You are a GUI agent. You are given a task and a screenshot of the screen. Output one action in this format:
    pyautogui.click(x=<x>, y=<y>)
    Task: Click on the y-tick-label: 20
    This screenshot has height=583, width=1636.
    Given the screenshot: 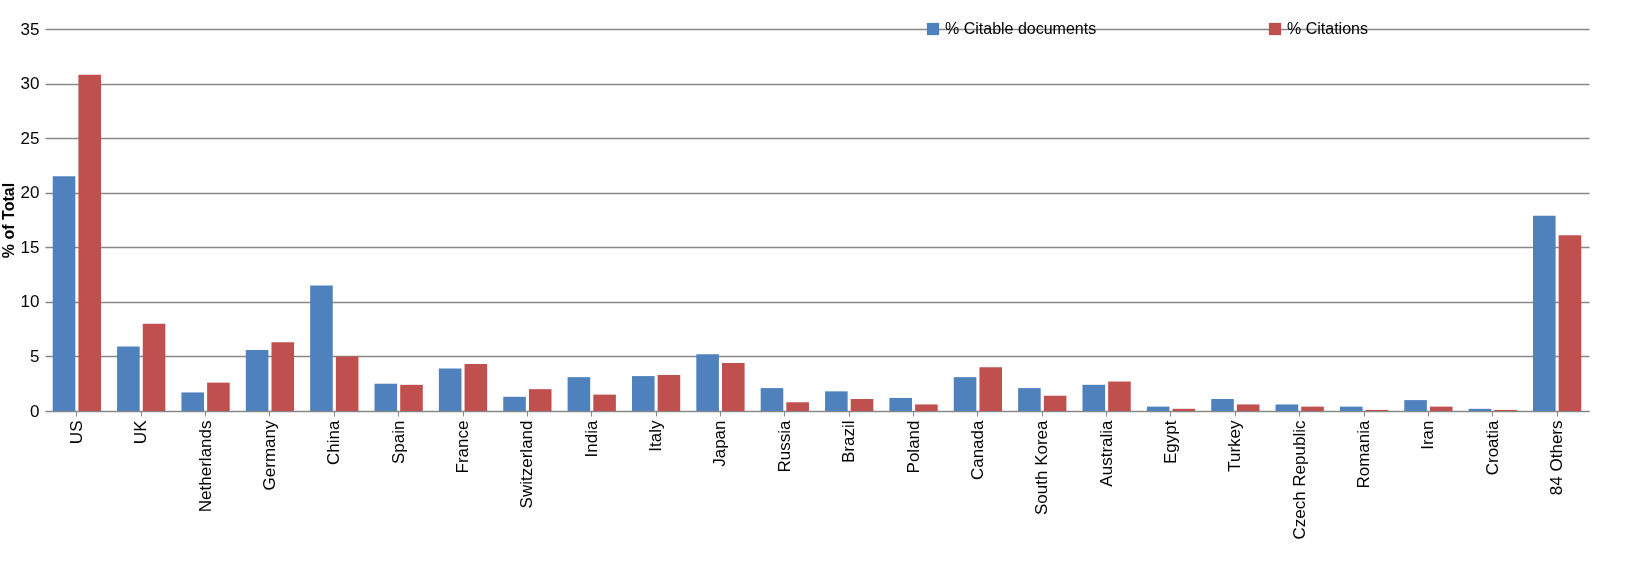 What is the action you would take?
    pyautogui.click(x=30, y=193)
    